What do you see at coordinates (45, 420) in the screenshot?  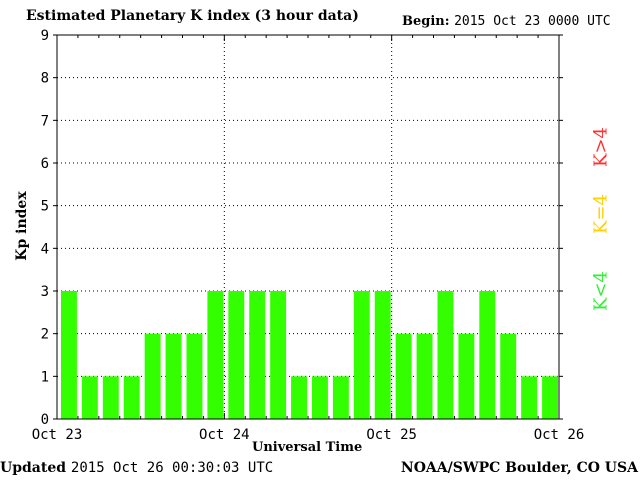 I see `y-tick-label: 0` at bounding box center [45, 420].